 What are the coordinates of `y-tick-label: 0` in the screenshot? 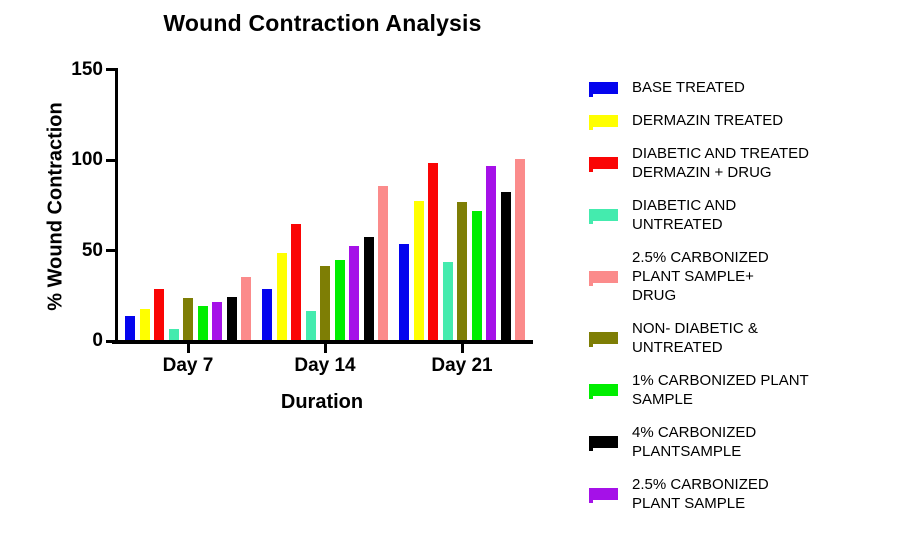 It's located at (97, 340).